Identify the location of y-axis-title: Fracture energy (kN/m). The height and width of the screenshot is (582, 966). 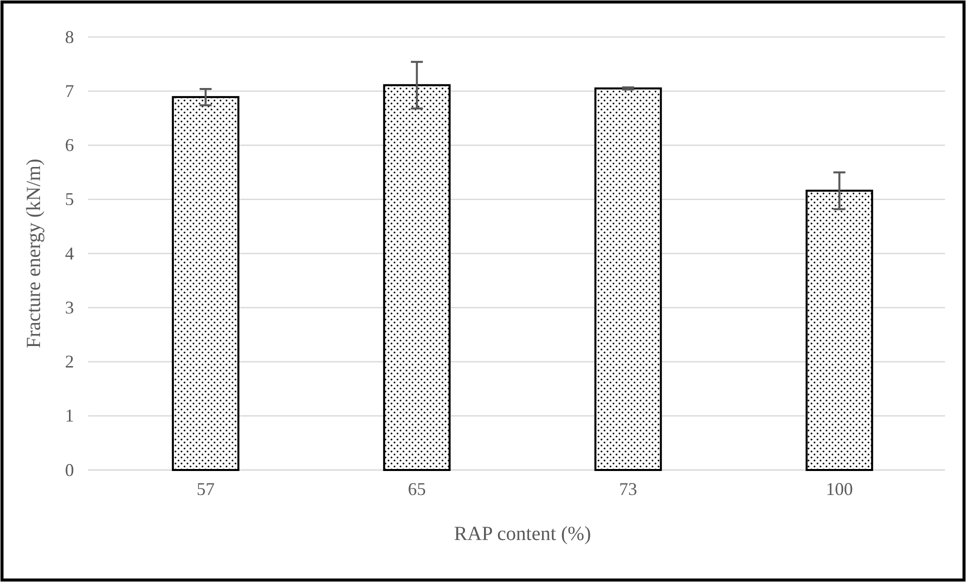
(34, 253).